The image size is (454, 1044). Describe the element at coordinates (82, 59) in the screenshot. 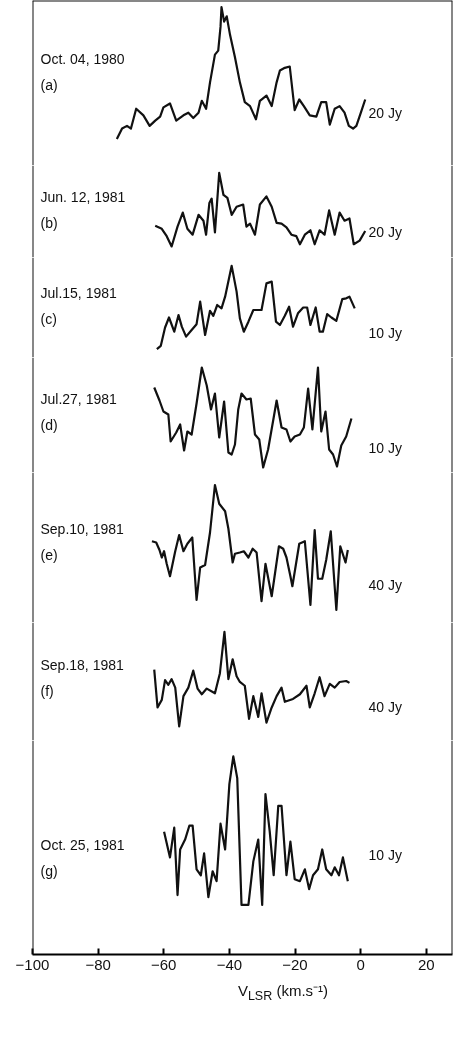

I see `text: Oct. 04, 1980` at that location.